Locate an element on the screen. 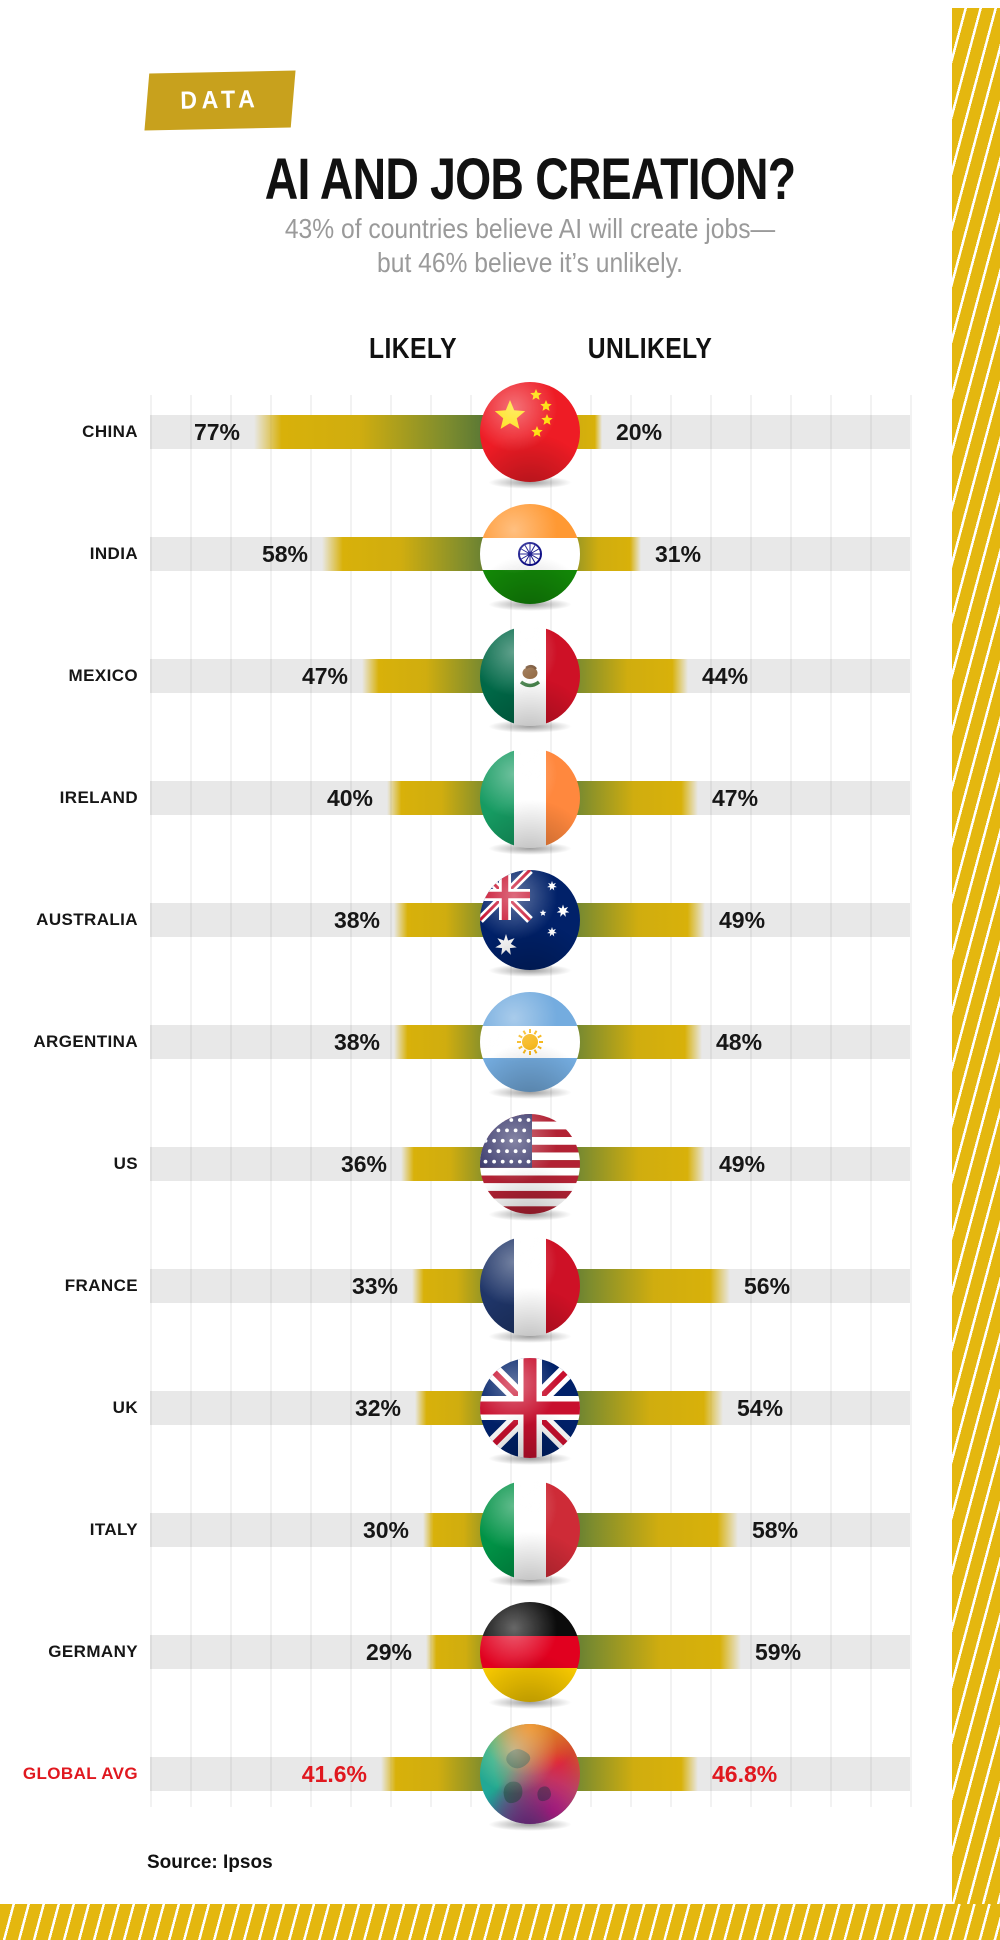 This screenshot has width=1000, height=1940. likely-value: 41.6% is located at coordinates (334, 1774).